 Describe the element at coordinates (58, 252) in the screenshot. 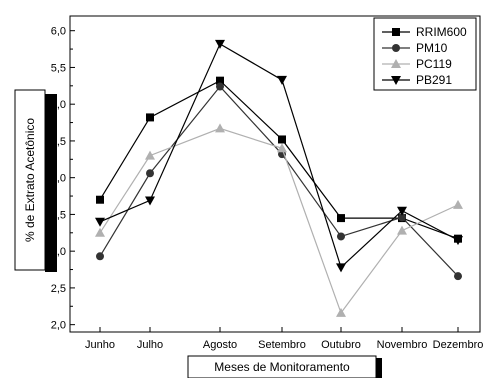

I see `y-tick-label: 3,0` at that location.